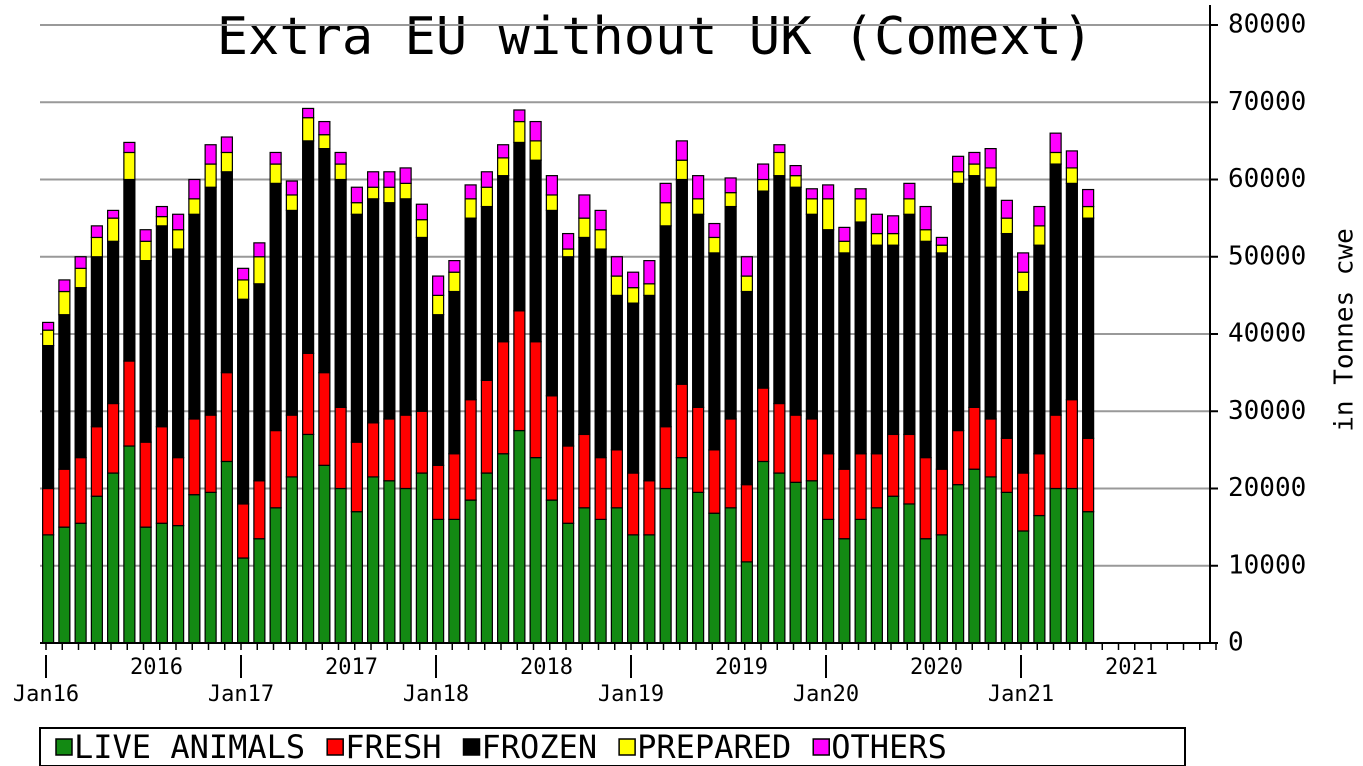 This screenshot has width=1363, height=766. Describe the element at coordinates (156, 667) in the screenshot. I see `year-label: 2016` at that location.